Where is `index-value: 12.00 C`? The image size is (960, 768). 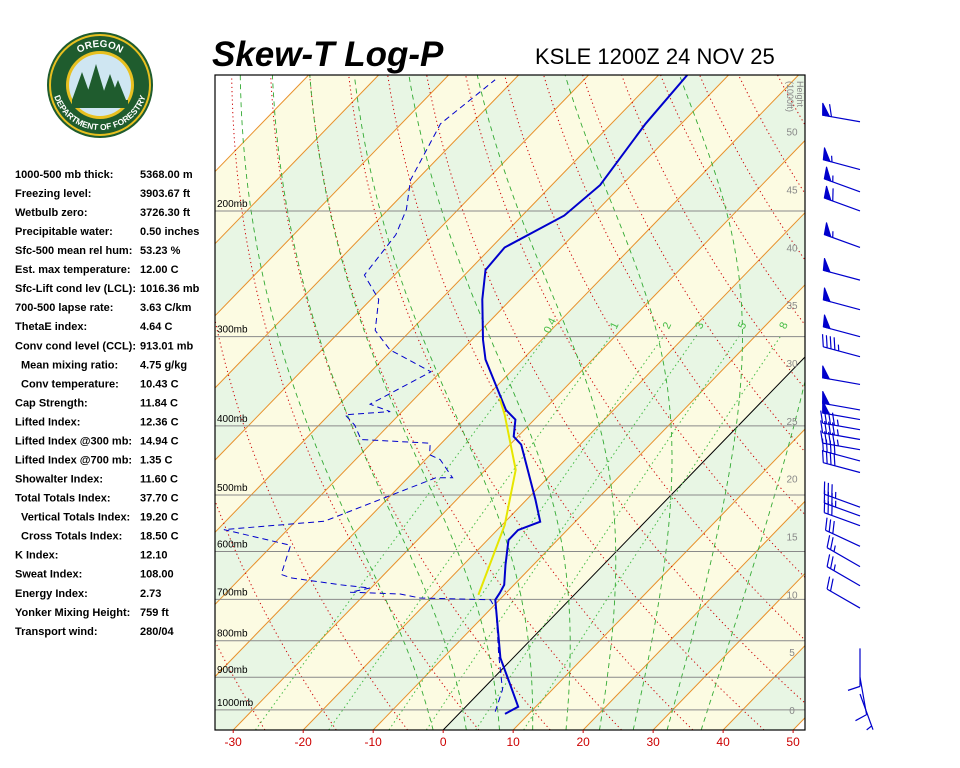
index-value: 12.00 C is located at coordinates (159, 270).